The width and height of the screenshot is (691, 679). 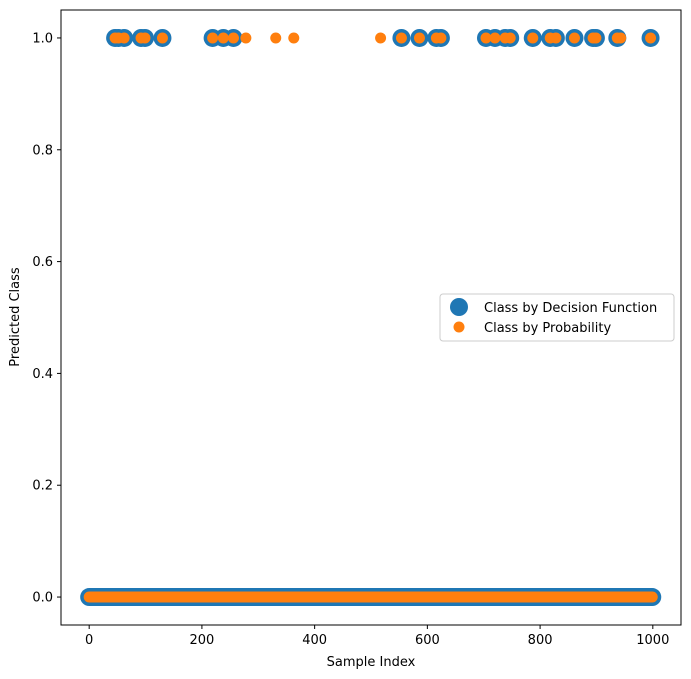 What do you see at coordinates (42, 38) in the screenshot?
I see `y-tick-label: 1.0` at bounding box center [42, 38].